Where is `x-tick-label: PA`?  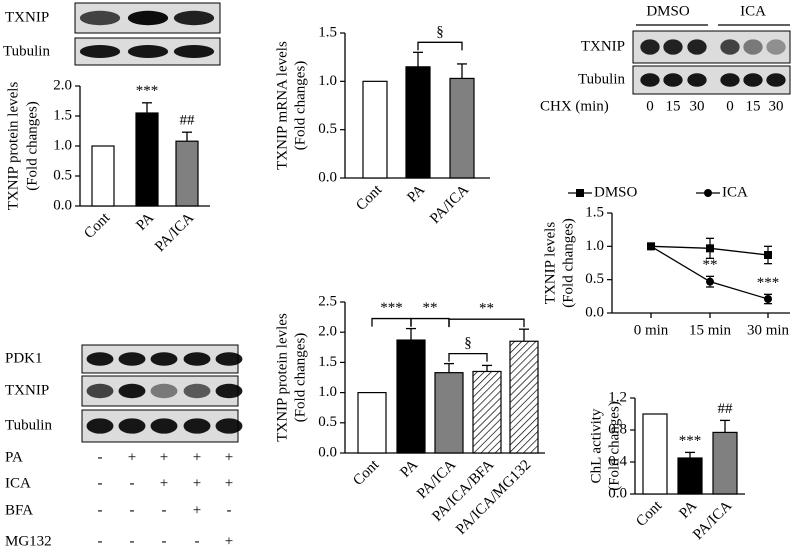 x-tick-label: PA is located at coordinates (409, 469).